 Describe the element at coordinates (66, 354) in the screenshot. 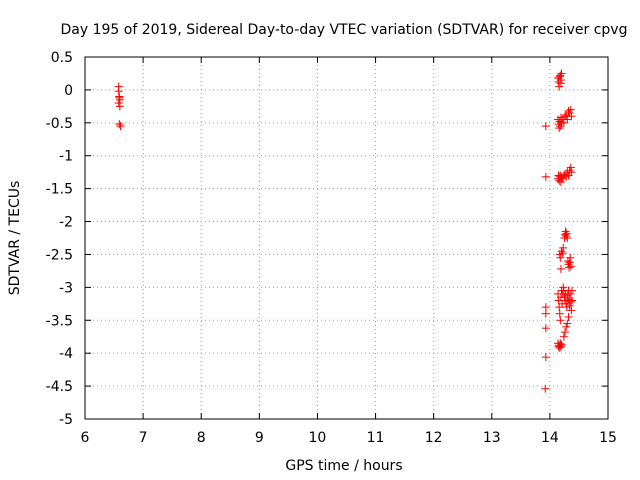

I see `y-tick-label: -4` at that location.